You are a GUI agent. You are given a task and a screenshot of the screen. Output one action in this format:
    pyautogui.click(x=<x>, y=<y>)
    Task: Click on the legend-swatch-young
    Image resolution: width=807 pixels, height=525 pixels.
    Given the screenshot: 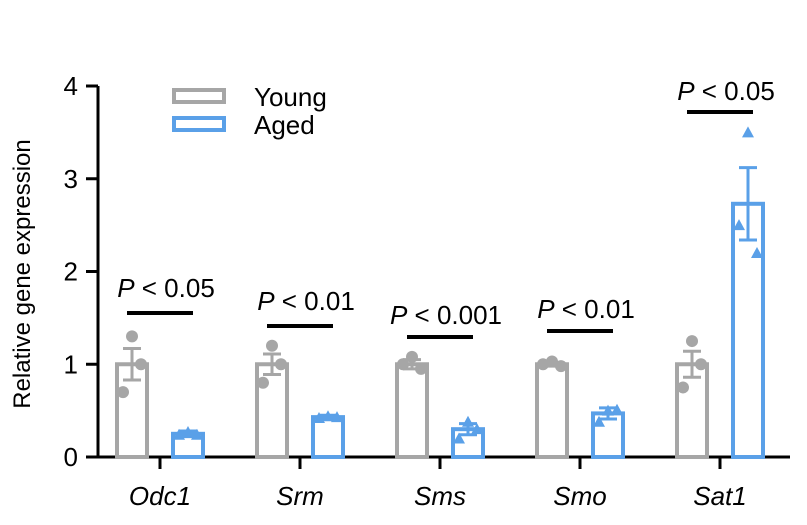 What is the action you would take?
    pyautogui.click(x=199, y=96)
    